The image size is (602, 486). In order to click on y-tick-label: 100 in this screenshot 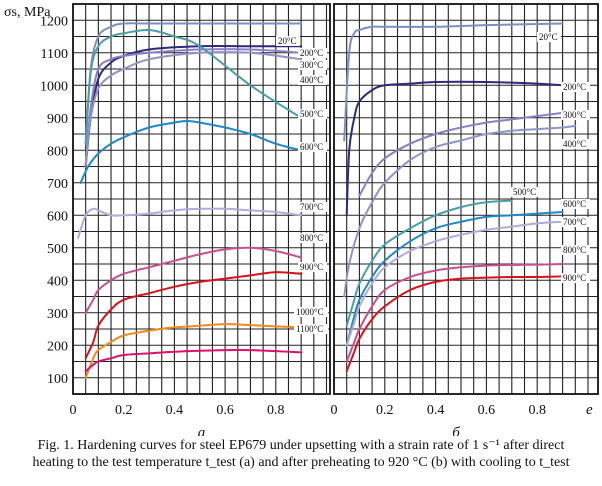, I will do `click(57, 379)`.